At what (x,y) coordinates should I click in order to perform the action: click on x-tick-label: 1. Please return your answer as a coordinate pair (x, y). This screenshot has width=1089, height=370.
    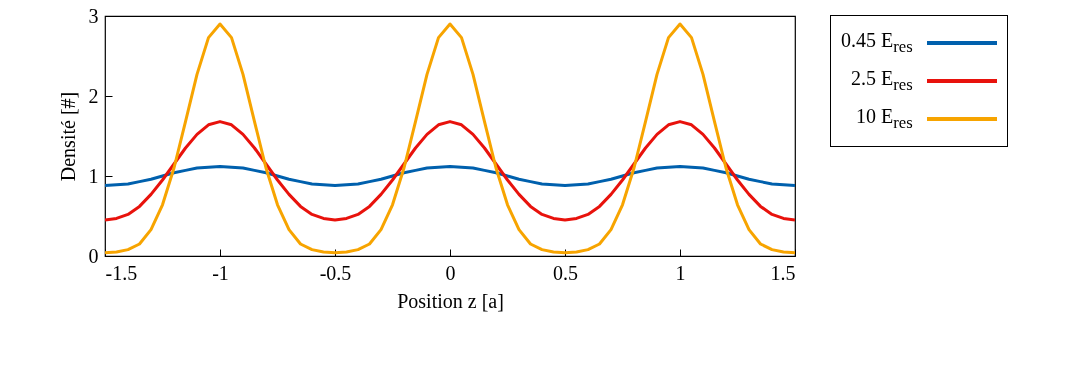
    Looking at the image, I should click on (680, 272).